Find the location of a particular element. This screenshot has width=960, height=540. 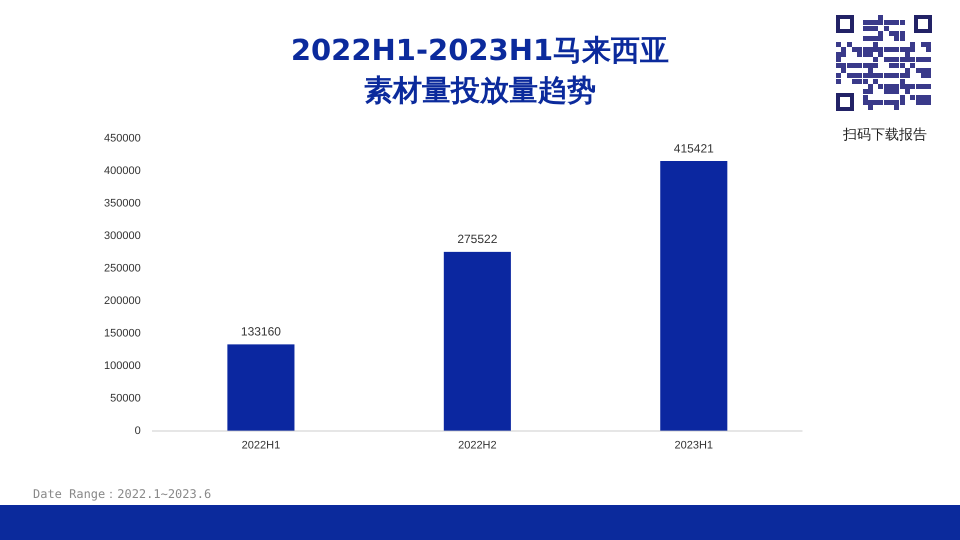

y-tick-label: 350000 is located at coordinates (122, 204).